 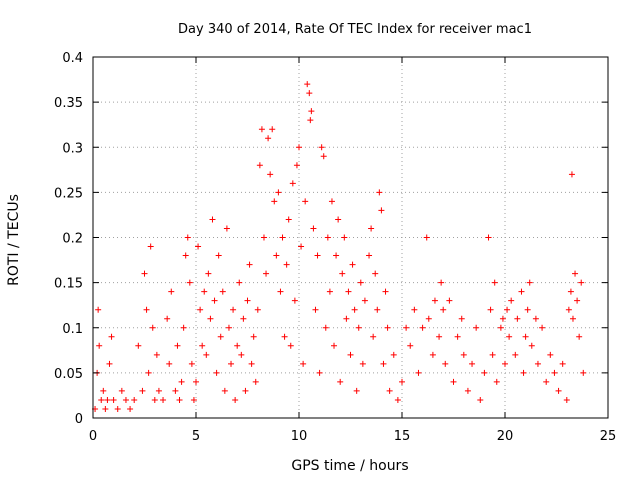 What do you see at coordinates (68, 193) in the screenshot?
I see `y-tick-label: 0.25` at bounding box center [68, 193].